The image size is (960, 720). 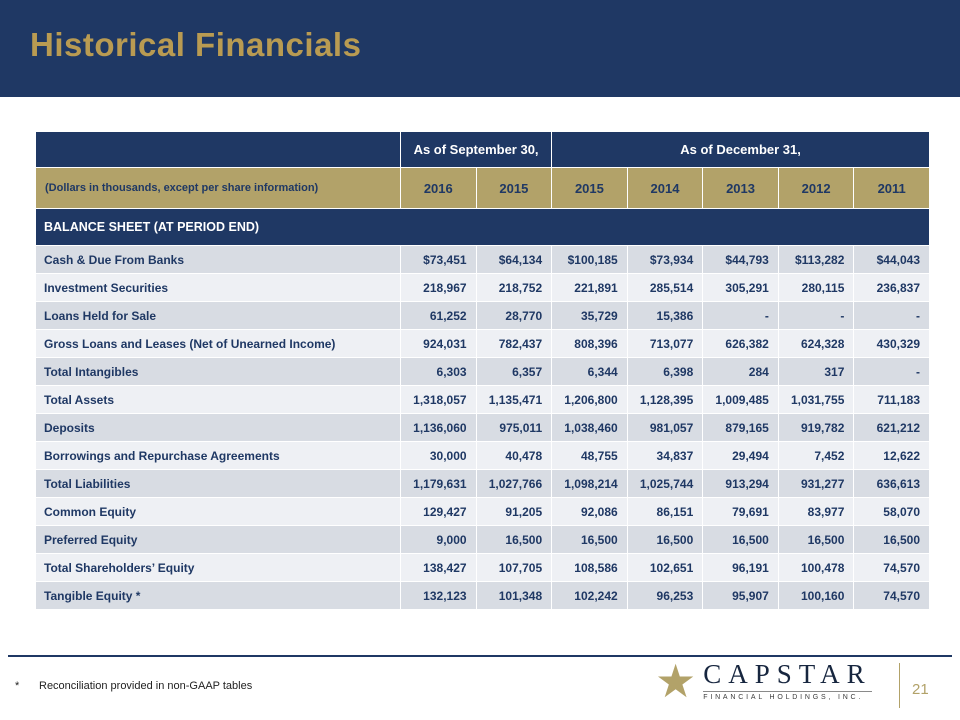 What do you see at coordinates (438, 315) in the screenshot?
I see `row-value: 61,252` at bounding box center [438, 315].